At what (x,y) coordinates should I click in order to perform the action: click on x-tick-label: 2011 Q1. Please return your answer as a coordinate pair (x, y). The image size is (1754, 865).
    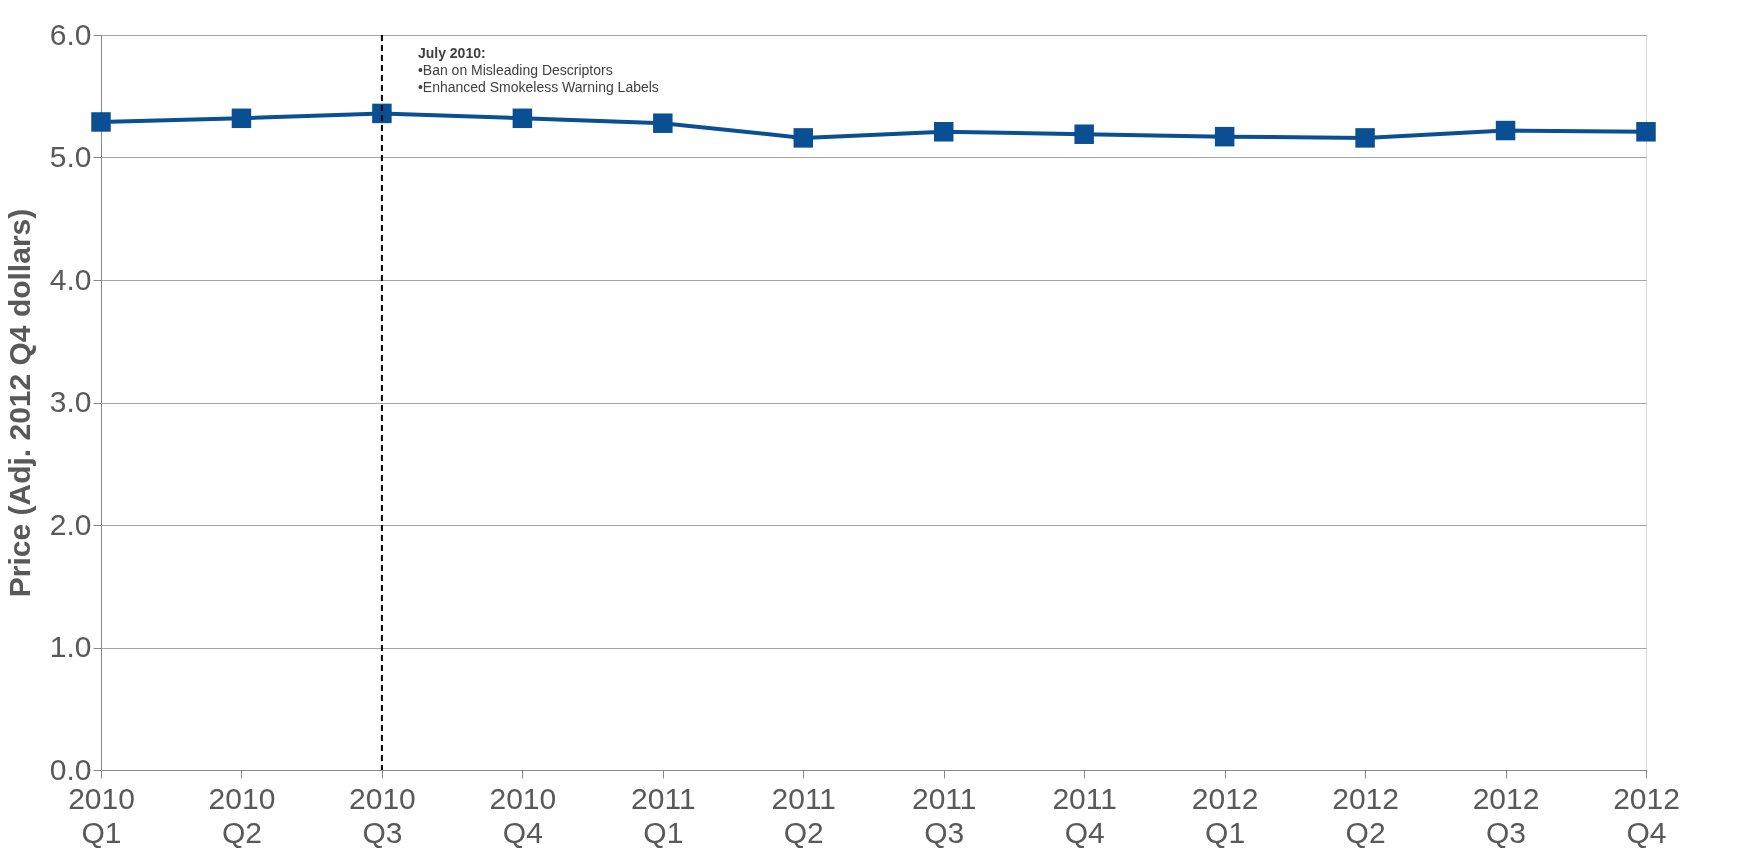
    Looking at the image, I should click on (663, 815).